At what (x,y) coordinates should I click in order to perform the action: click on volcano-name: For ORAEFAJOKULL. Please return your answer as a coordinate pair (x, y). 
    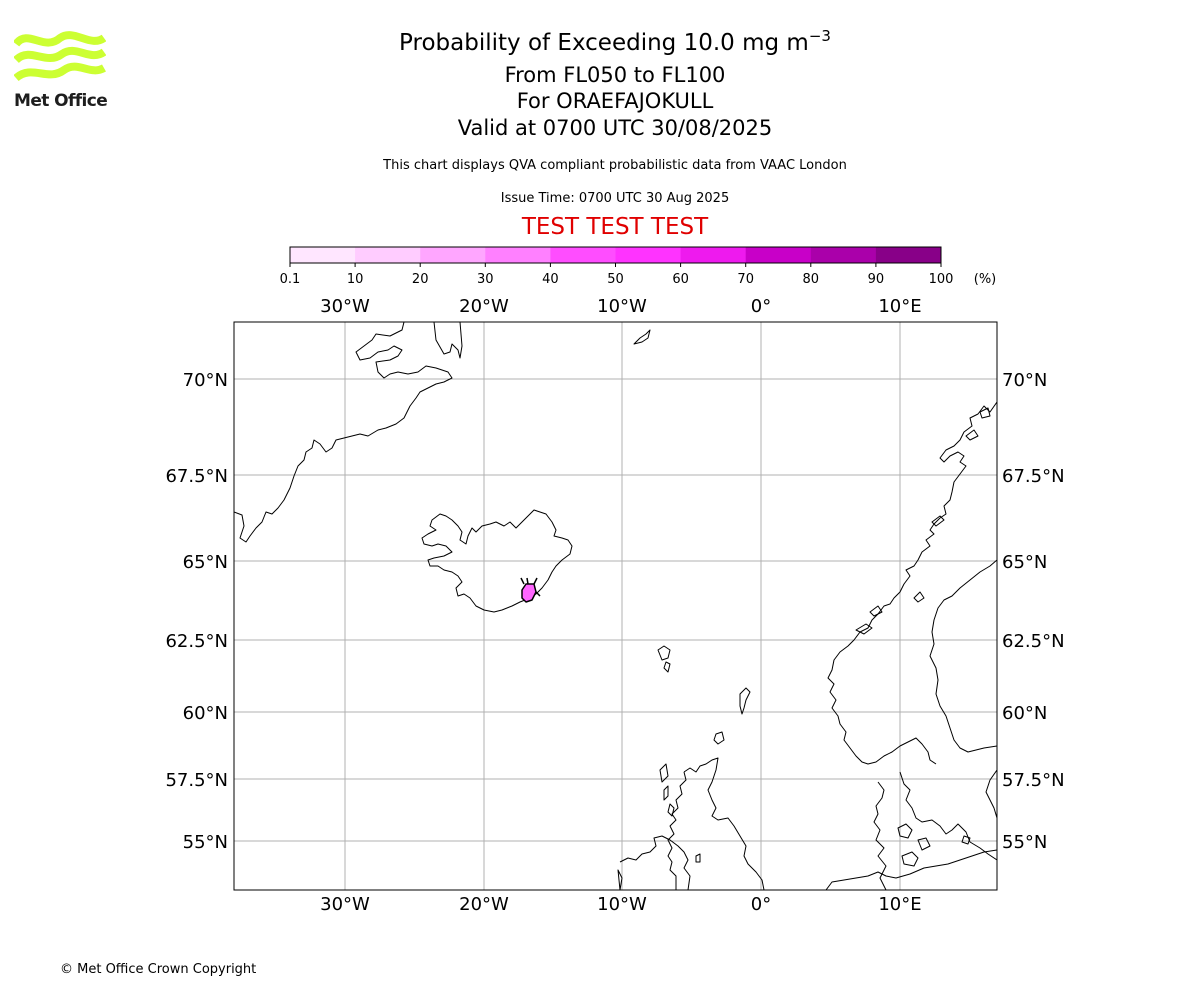
    Looking at the image, I should click on (615, 101).